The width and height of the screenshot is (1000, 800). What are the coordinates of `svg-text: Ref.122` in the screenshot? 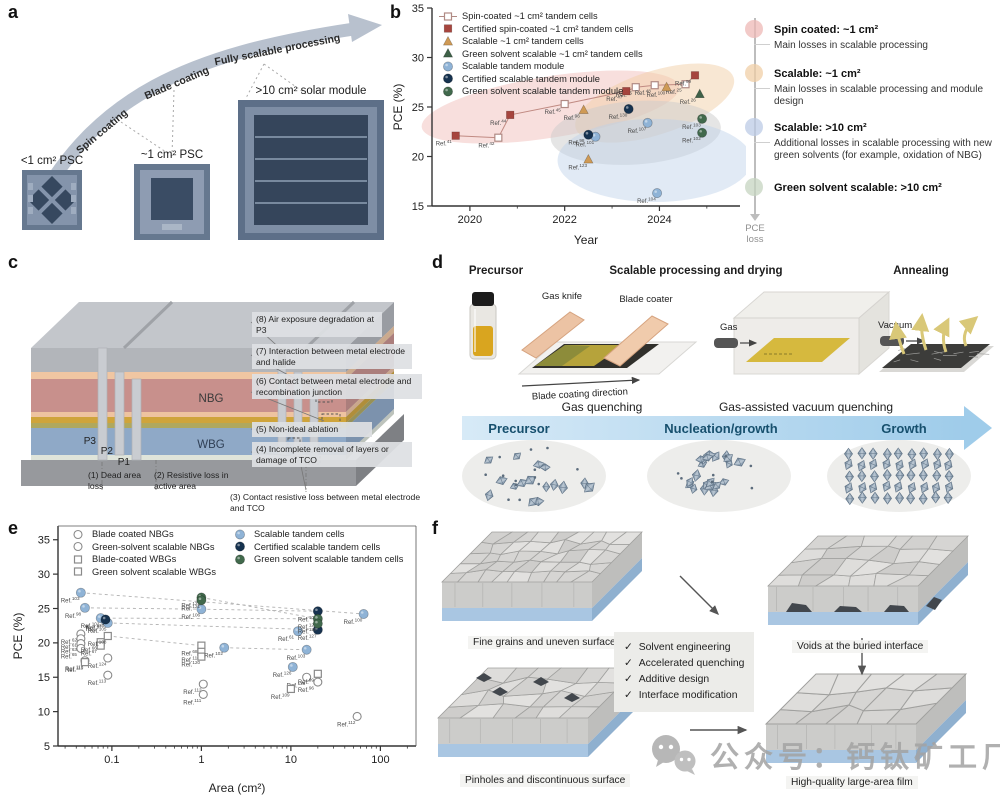 It's located at (190, 605).